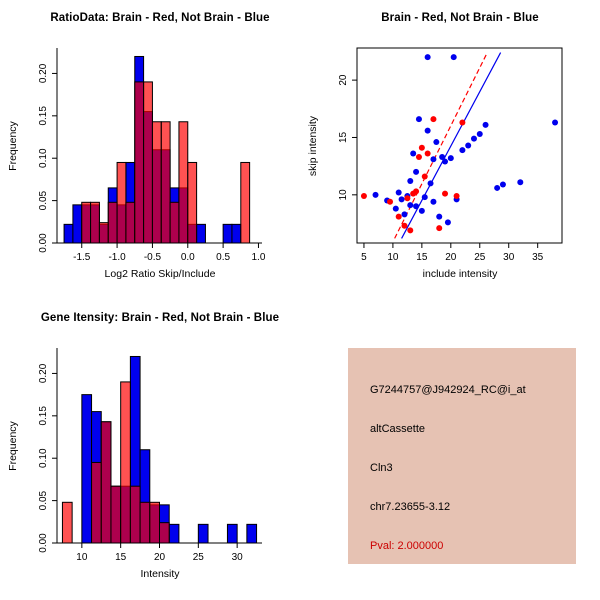 This screenshot has height=600, width=600. I want to click on intensity-scatter-ylabel: skip intensity, so click(313, 146).